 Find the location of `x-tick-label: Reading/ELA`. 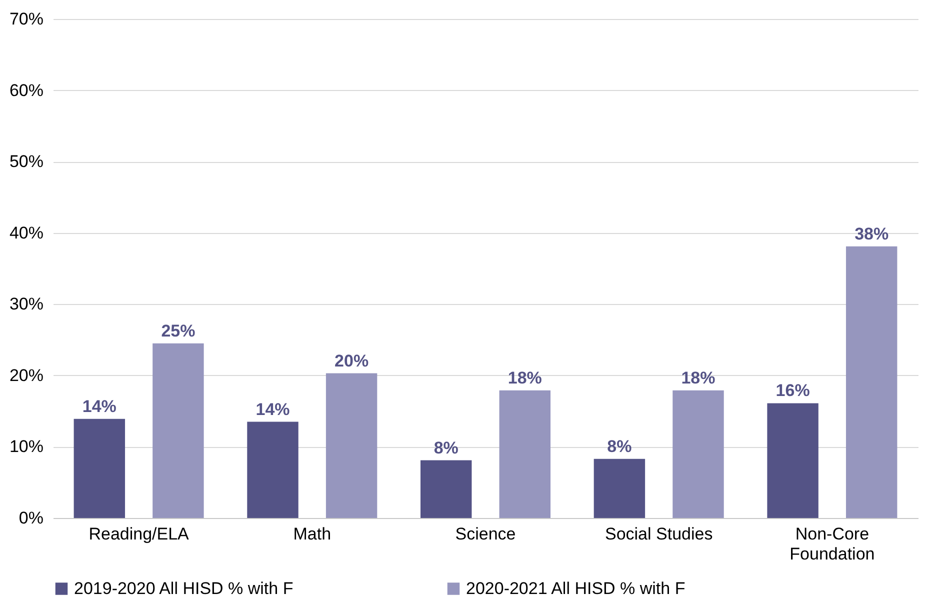

x-tick-label: Reading/ELA is located at coordinates (139, 534).